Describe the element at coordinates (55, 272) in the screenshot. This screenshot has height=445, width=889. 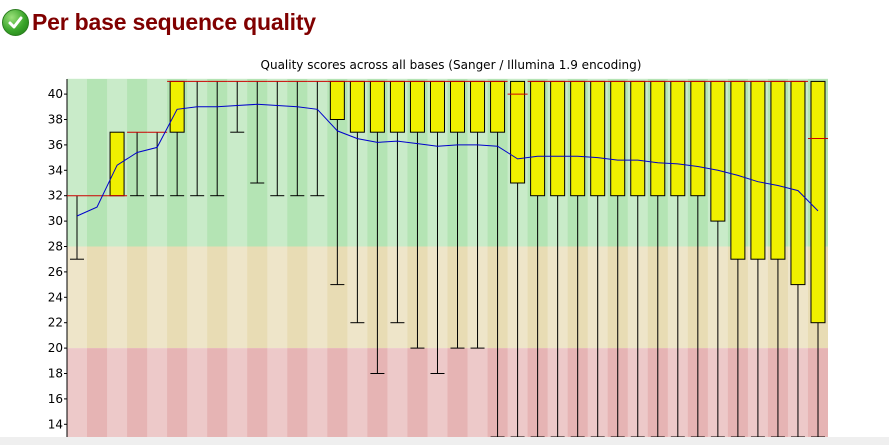
I see `y-tick-label: 26` at that location.